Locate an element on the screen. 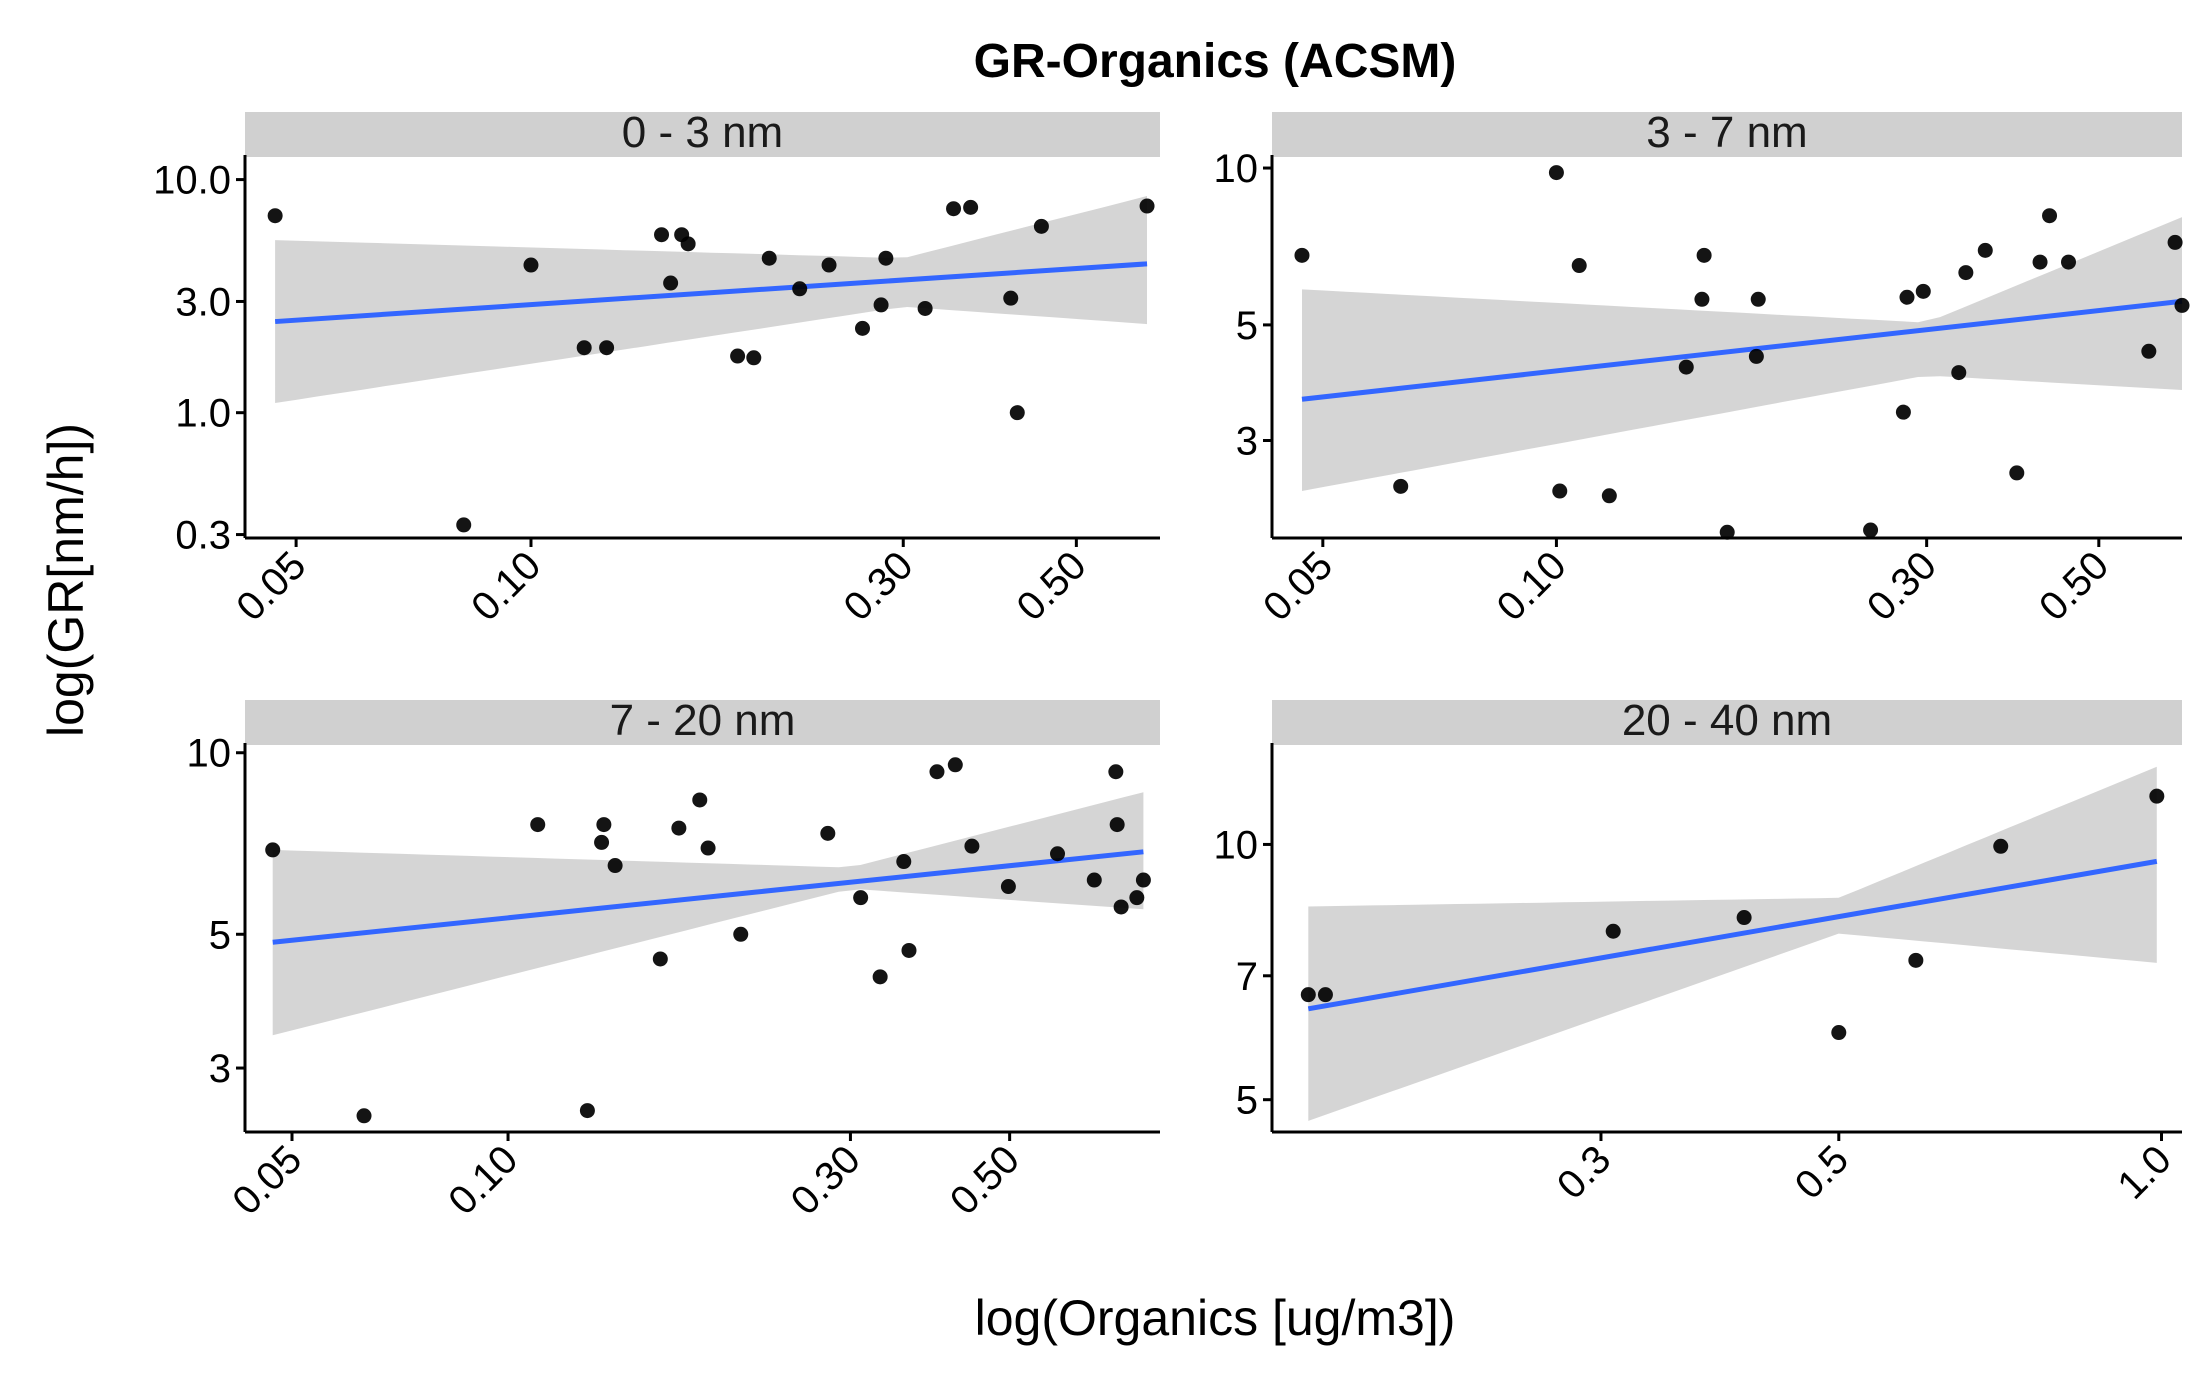 This screenshot has width=2203, height=1375. facet-strip-label: 3 - 7 nm is located at coordinates (1726, 132).